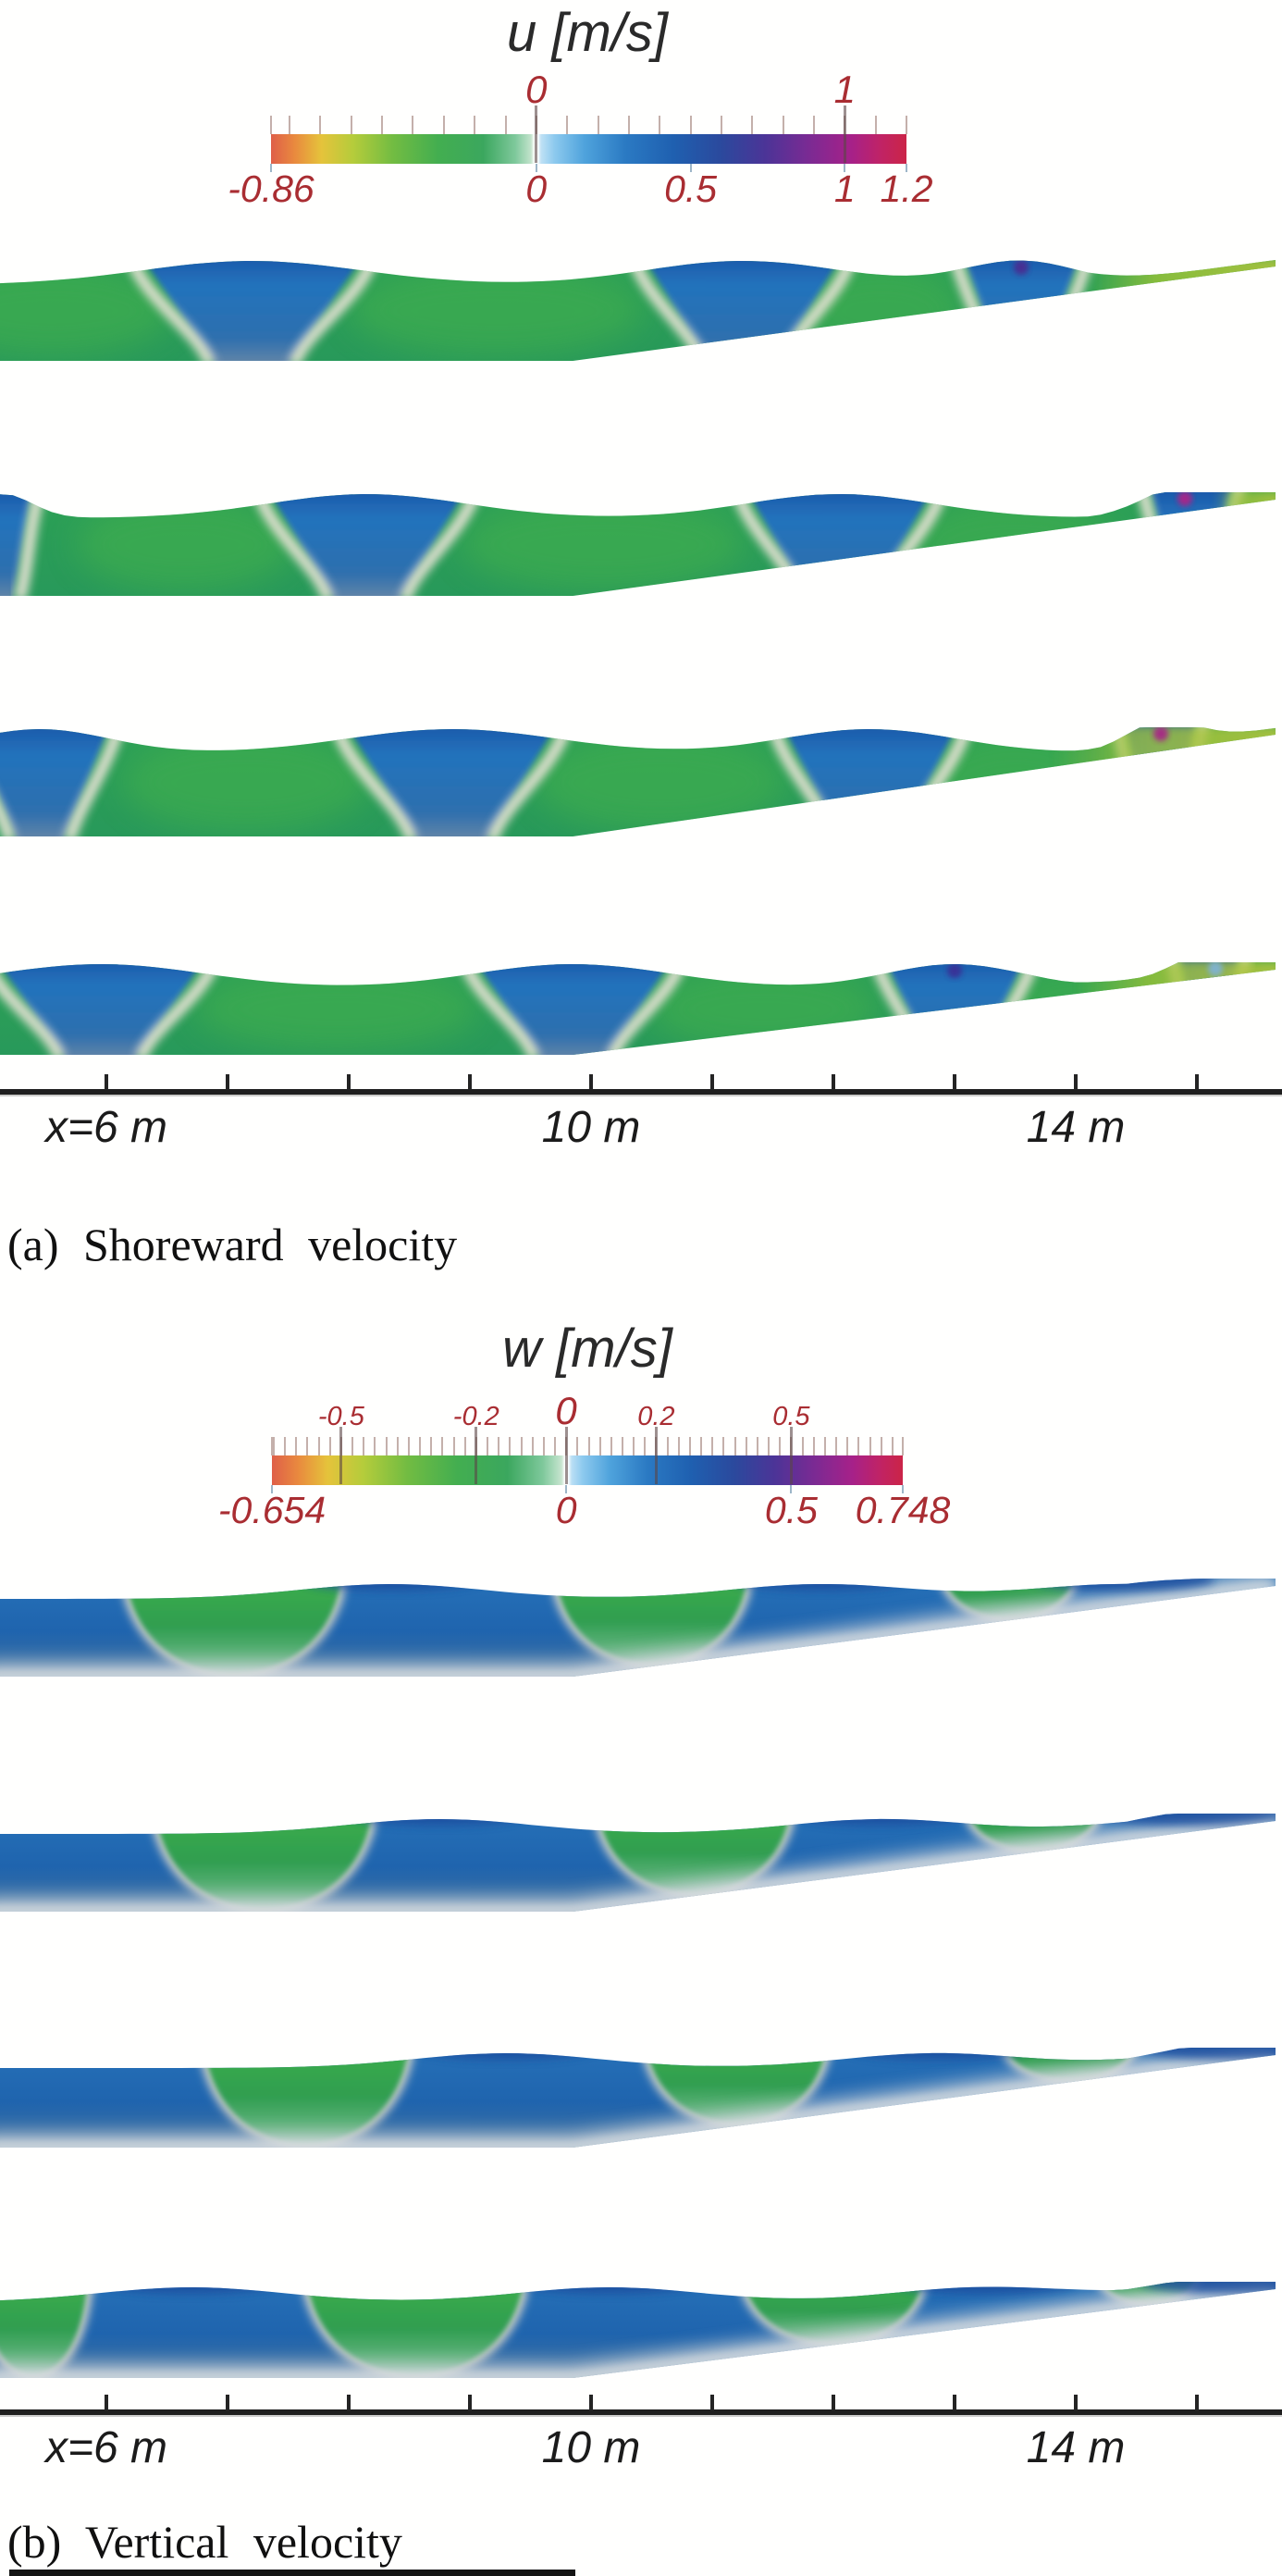 The image size is (1282, 2576). What do you see at coordinates (587, 1349) in the screenshot?
I see `colorbar-title-w: w [m/s]` at bounding box center [587, 1349].